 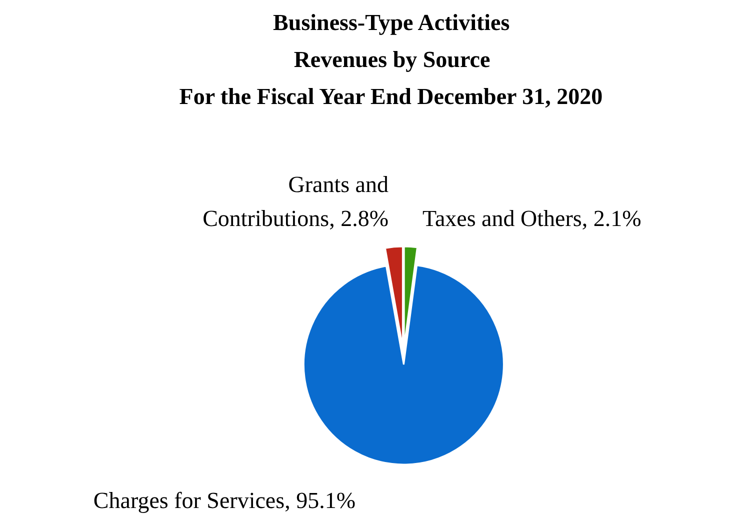 I want to click on slice-label: Charges for Services, 95.1%, so click(x=224, y=500).